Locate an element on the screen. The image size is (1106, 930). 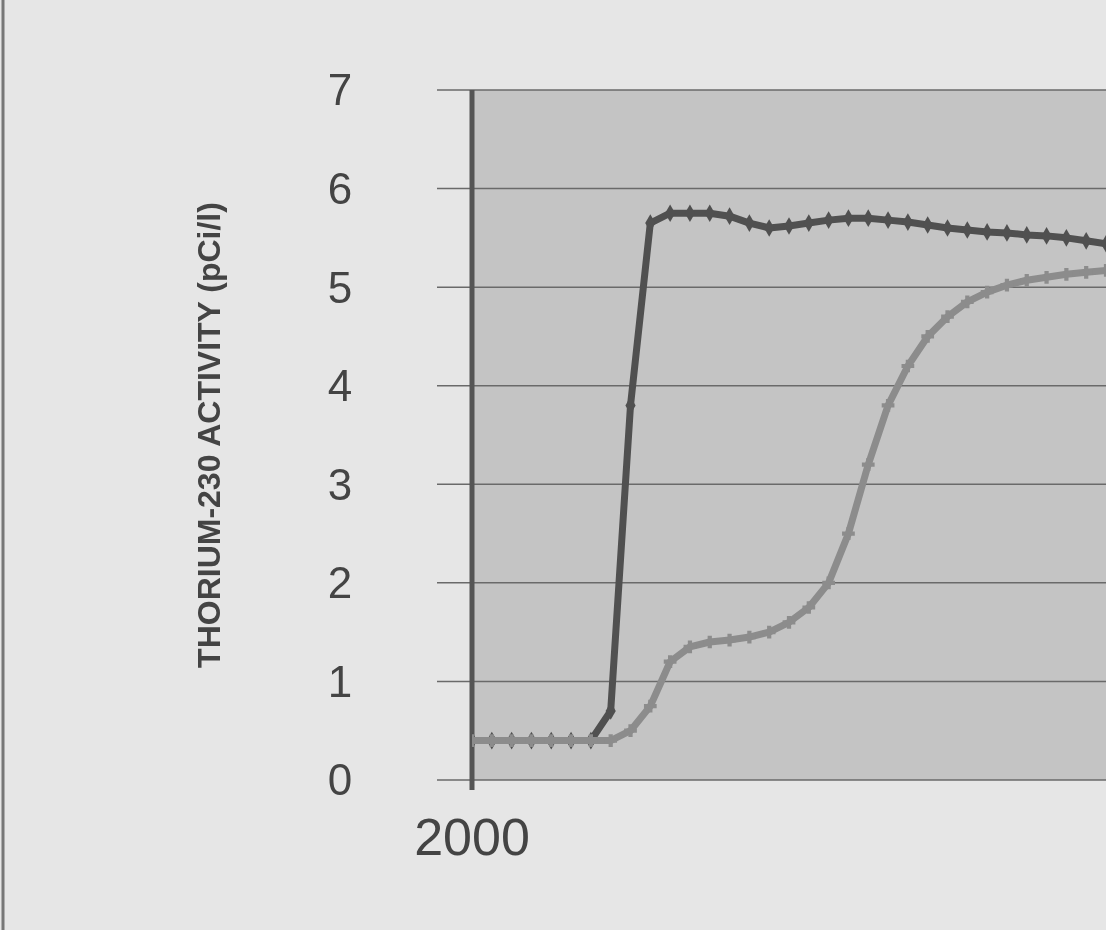
y-tick-label: 0 is located at coordinates (340, 780).